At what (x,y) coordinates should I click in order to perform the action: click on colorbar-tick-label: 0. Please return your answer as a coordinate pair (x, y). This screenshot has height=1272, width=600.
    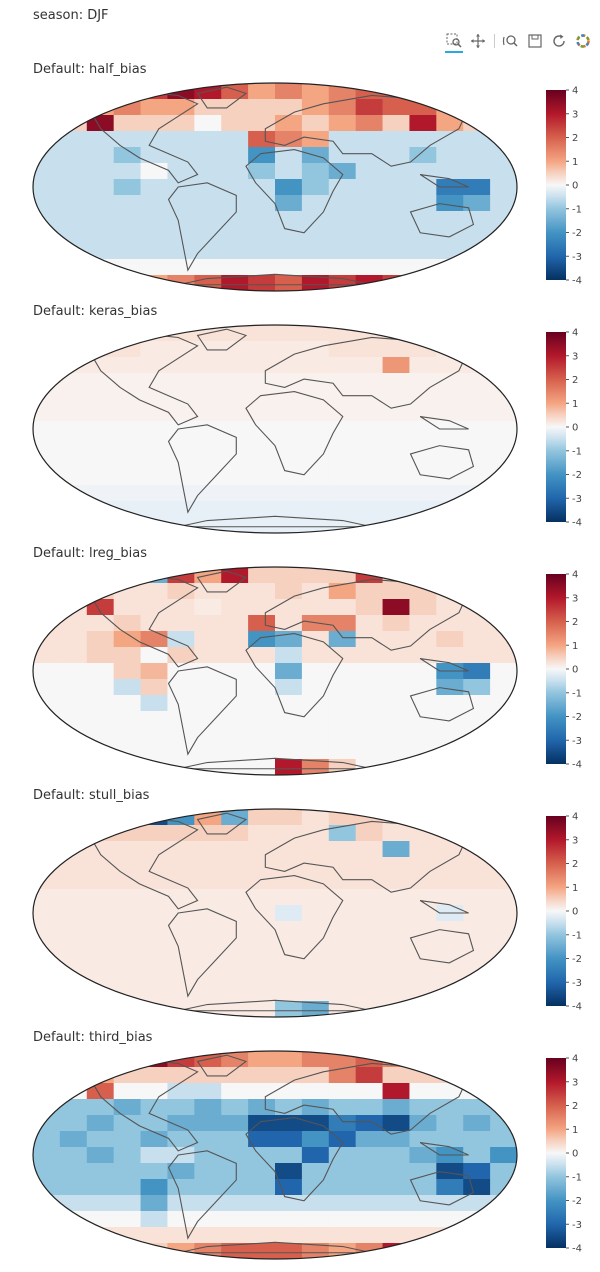
    Looking at the image, I should click on (575, 1154).